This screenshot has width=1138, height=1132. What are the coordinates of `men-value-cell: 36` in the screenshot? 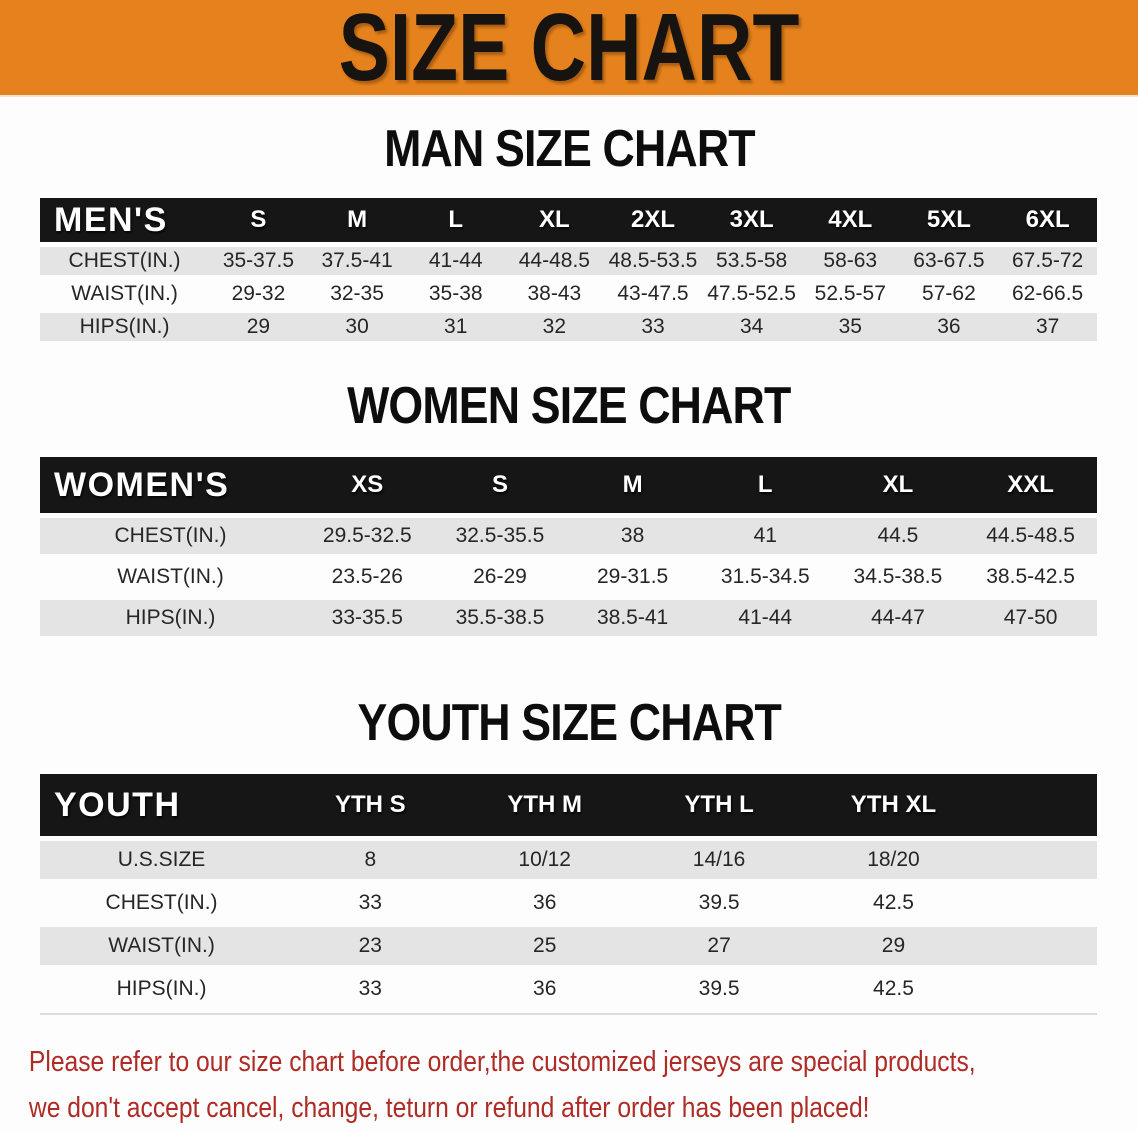 It's located at (949, 327).